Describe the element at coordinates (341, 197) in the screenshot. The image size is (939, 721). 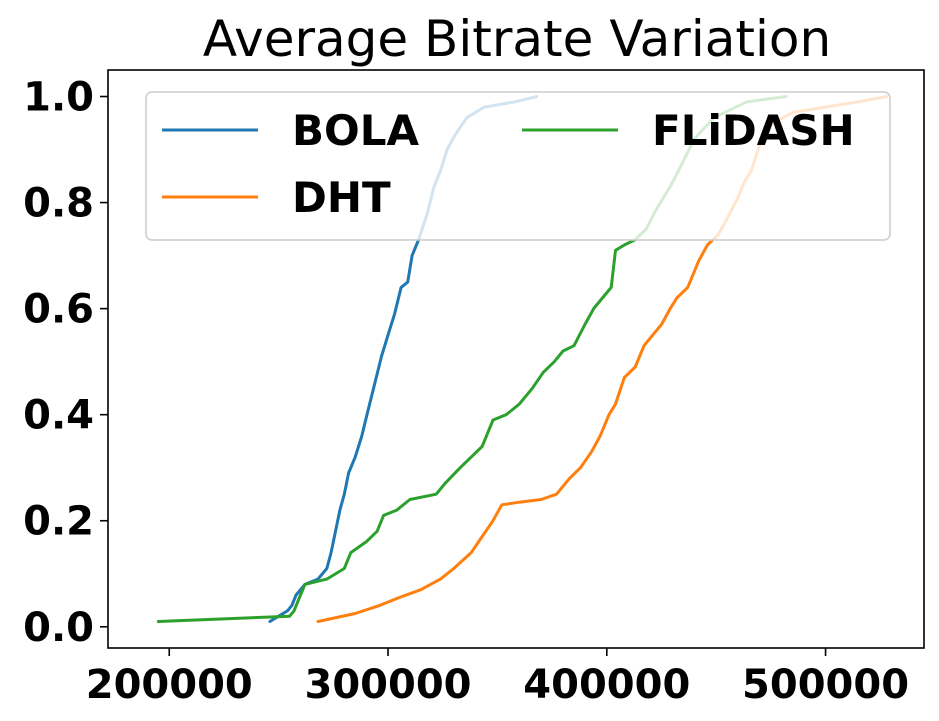
I see `legend-label-dht: DHT` at that location.